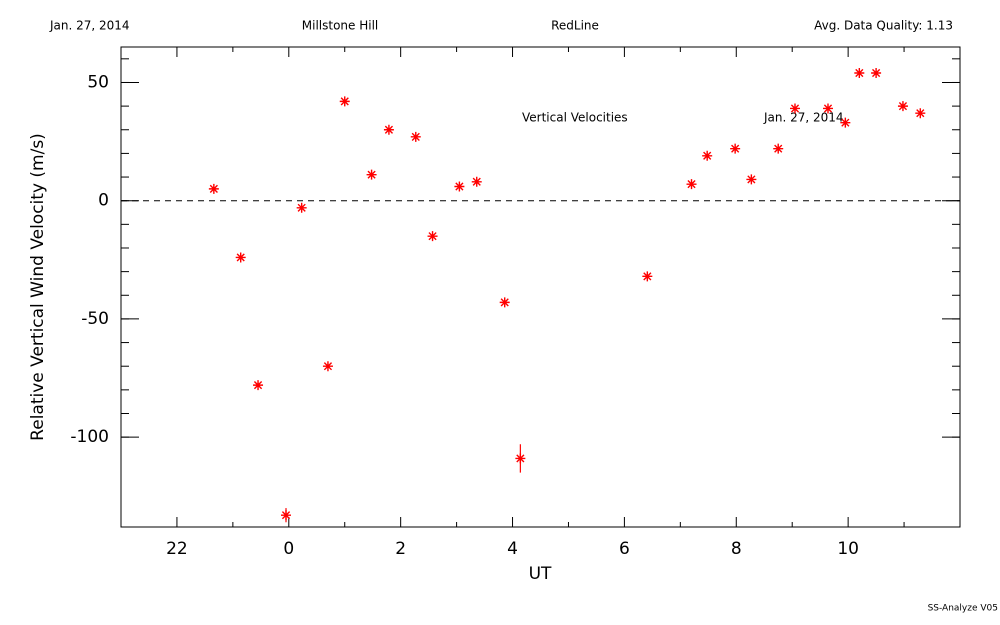 Image resolution: width=1000 pixels, height=625 pixels. What do you see at coordinates (400, 549) in the screenshot?
I see `x-tick-label: 2` at bounding box center [400, 549].